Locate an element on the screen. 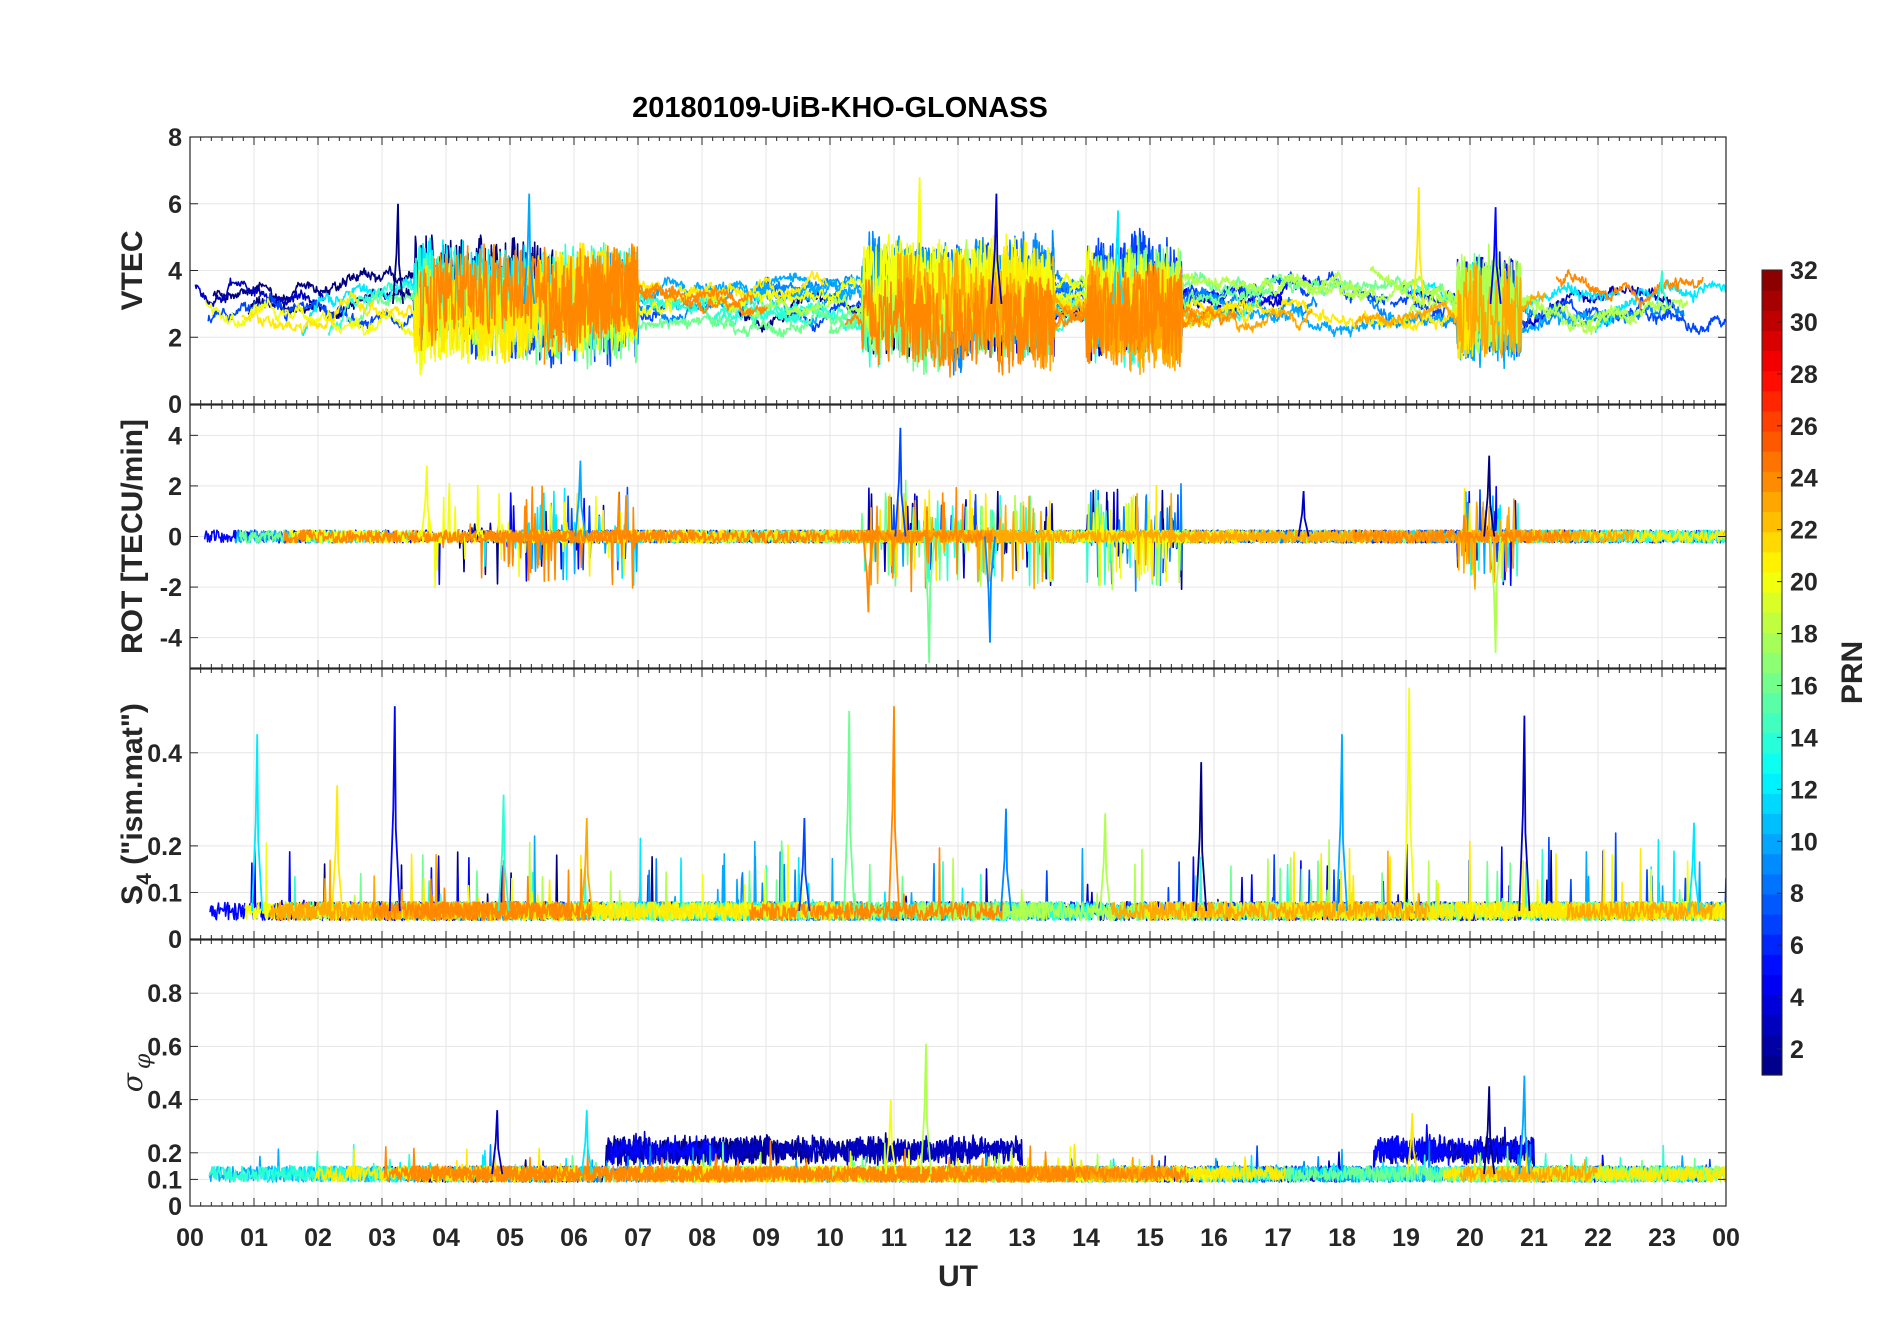  colorbar-frame is located at coordinates (1772, 672).